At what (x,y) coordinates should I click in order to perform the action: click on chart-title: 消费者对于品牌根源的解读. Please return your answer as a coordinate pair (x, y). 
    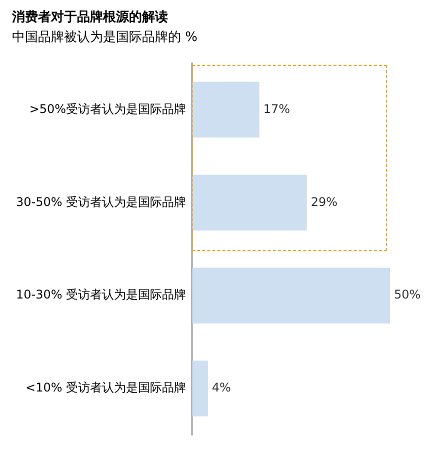
    Looking at the image, I should click on (90, 17).